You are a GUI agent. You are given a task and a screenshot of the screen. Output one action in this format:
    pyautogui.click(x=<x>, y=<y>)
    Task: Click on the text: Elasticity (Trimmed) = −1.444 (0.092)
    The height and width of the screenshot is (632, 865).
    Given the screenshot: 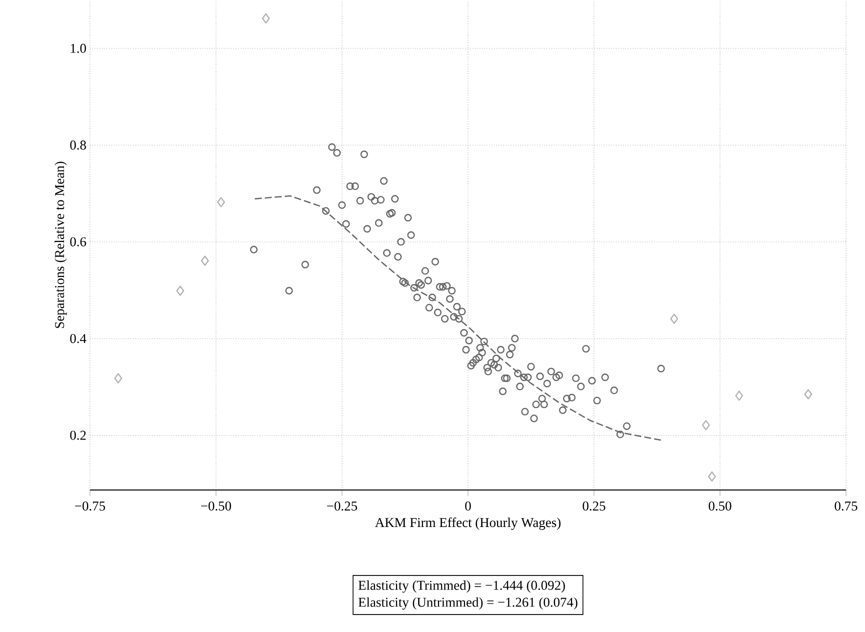 What is the action you would take?
    pyautogui.click(x=461, y=586)
    